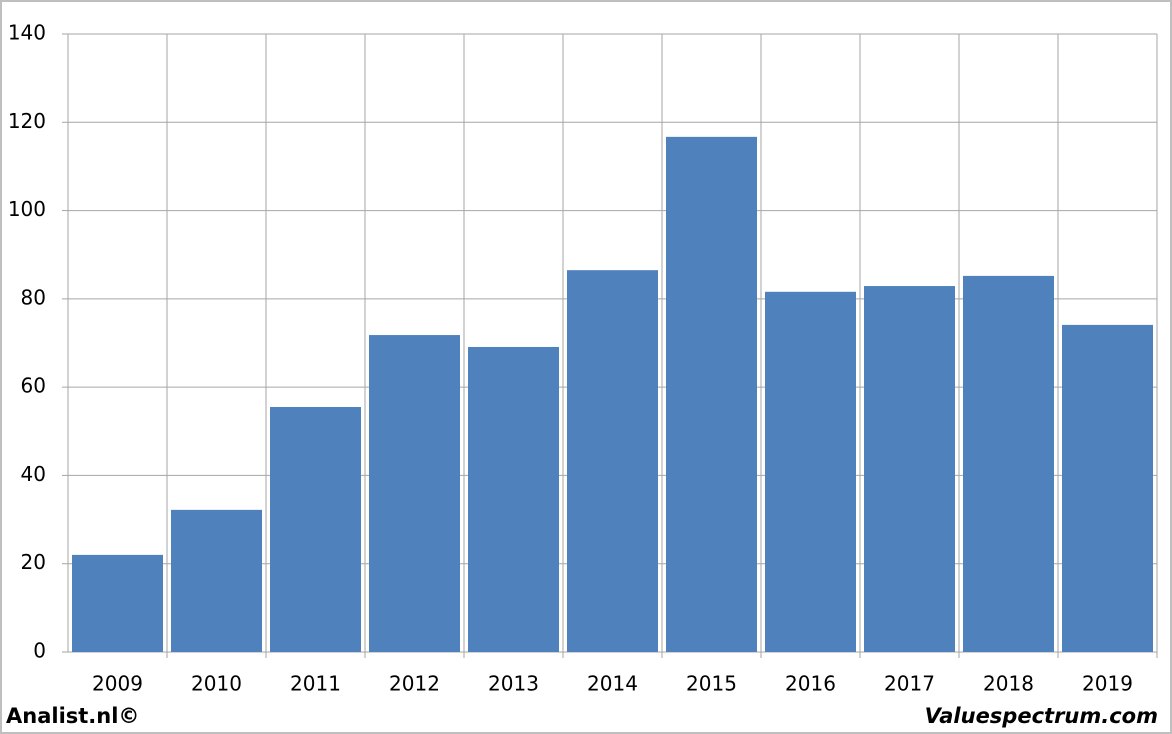  I want to click on y-tick-label: 20, so click(33, 562).